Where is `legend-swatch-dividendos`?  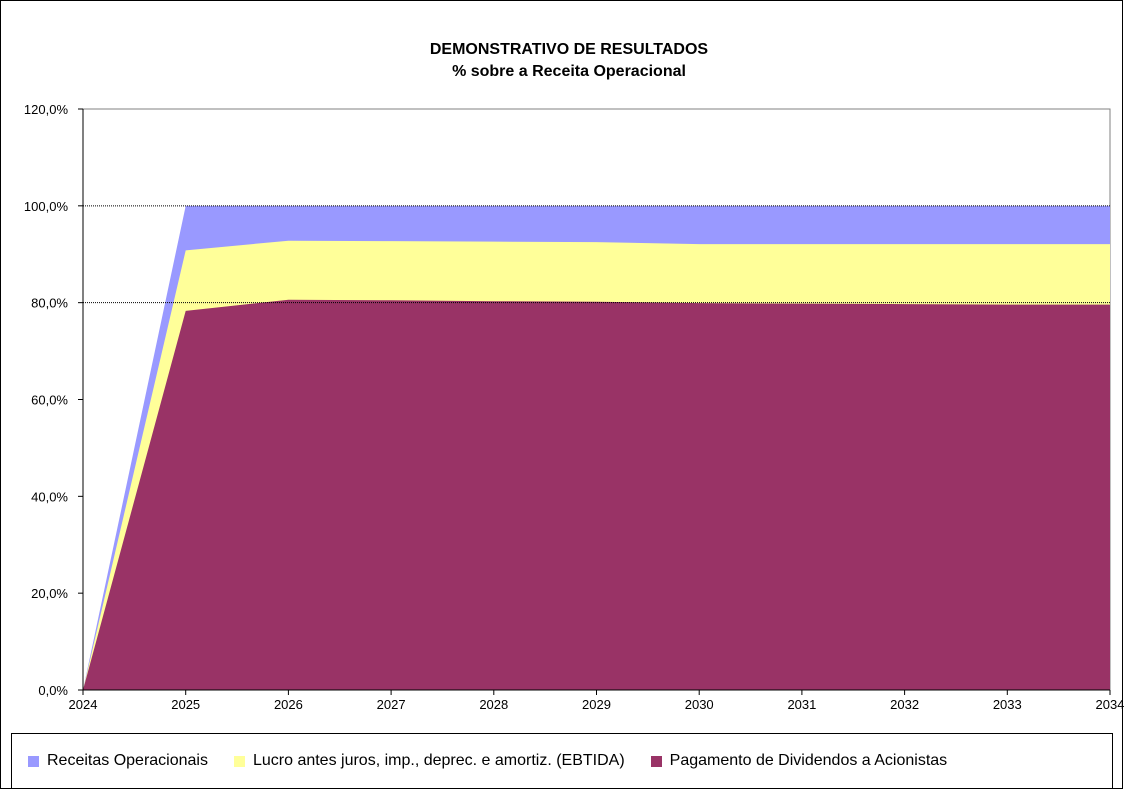
legend-swatch-dividendos is located at coordinates (656, 761).